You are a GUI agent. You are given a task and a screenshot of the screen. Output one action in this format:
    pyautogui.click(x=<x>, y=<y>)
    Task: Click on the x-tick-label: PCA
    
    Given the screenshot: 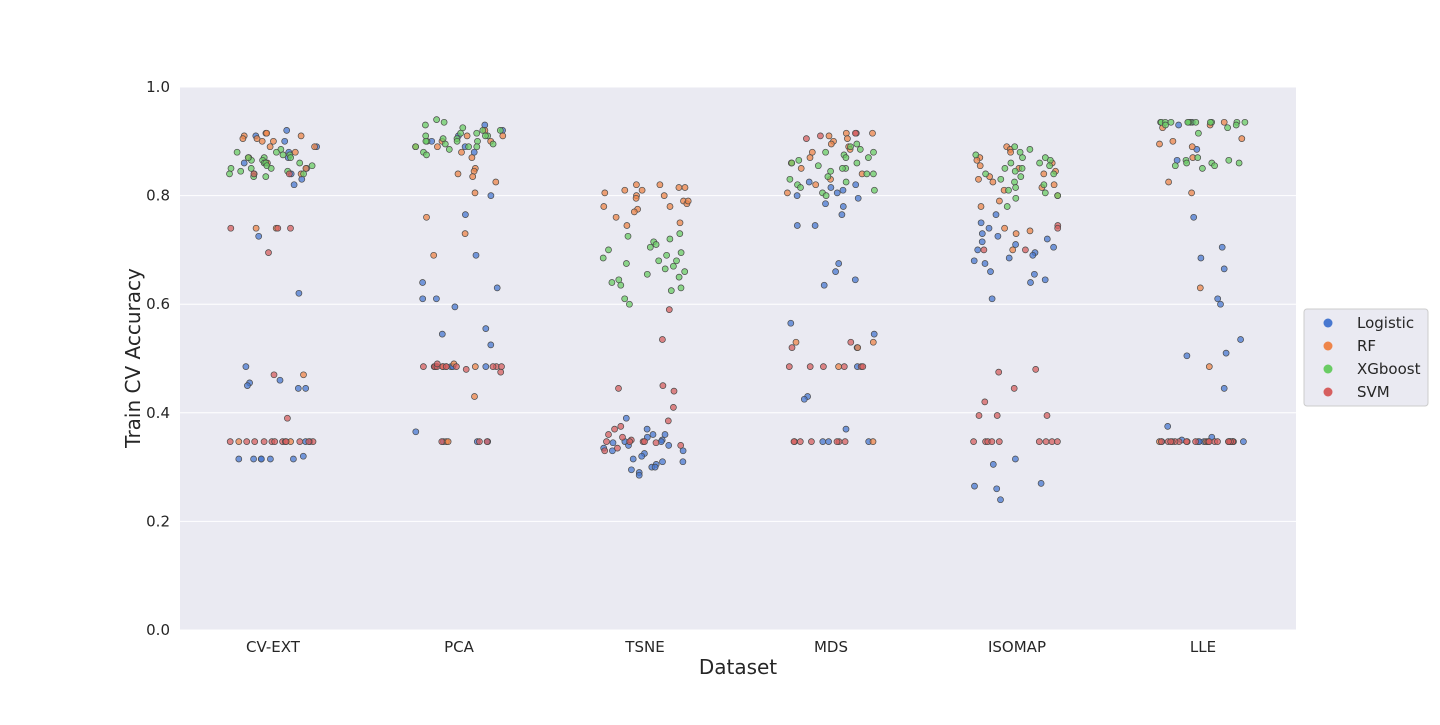 What is the action you would take?
    pyautogui.click(x=459, y=647)
    